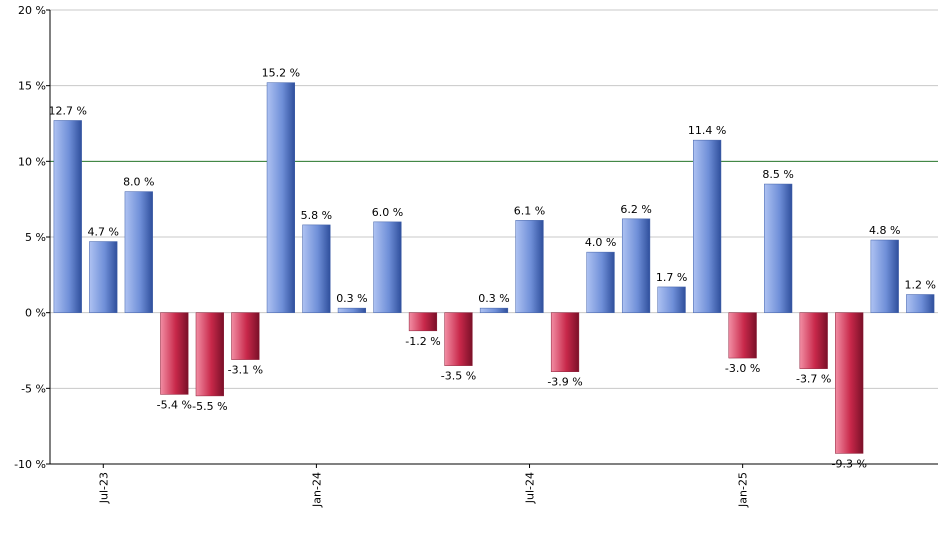  I want to click on data-label: 6.1 %, so click(529, 210).